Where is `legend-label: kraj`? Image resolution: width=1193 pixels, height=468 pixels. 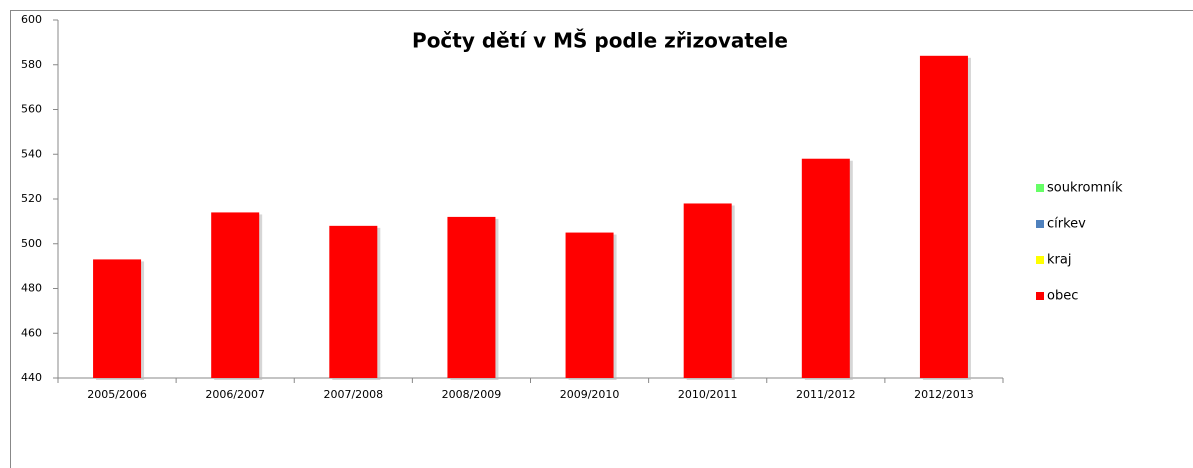 legend-label: kraj is located at coordinates (1059, 260).